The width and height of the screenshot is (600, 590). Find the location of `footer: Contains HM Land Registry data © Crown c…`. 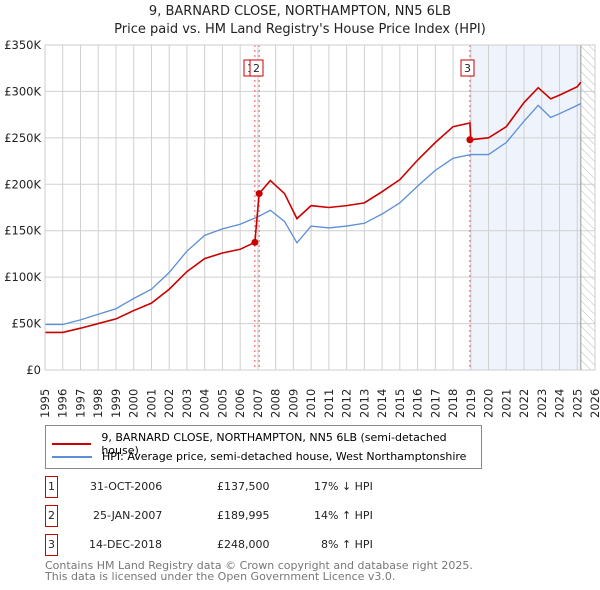

footer: Contains HM Land Registry data © Crown c… is located at coordinates (259, 571).